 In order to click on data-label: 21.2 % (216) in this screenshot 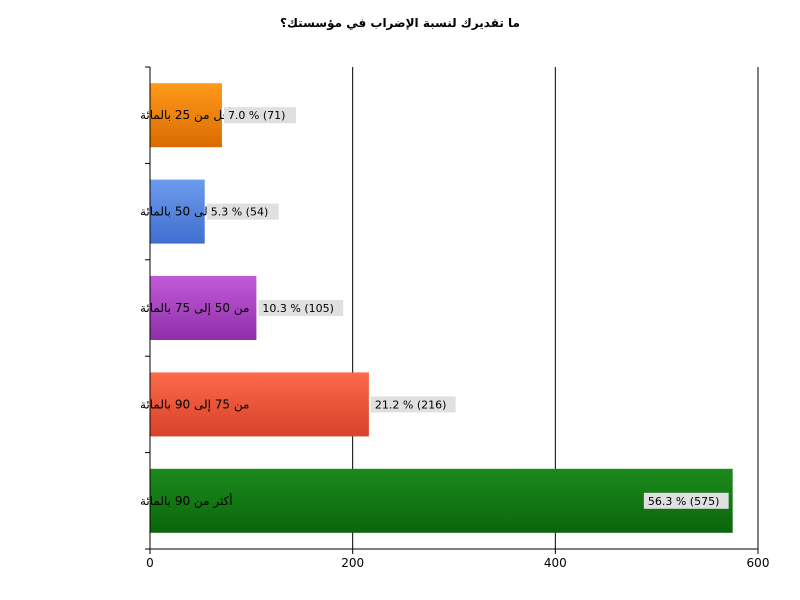, I will do `click(411, 404)`.